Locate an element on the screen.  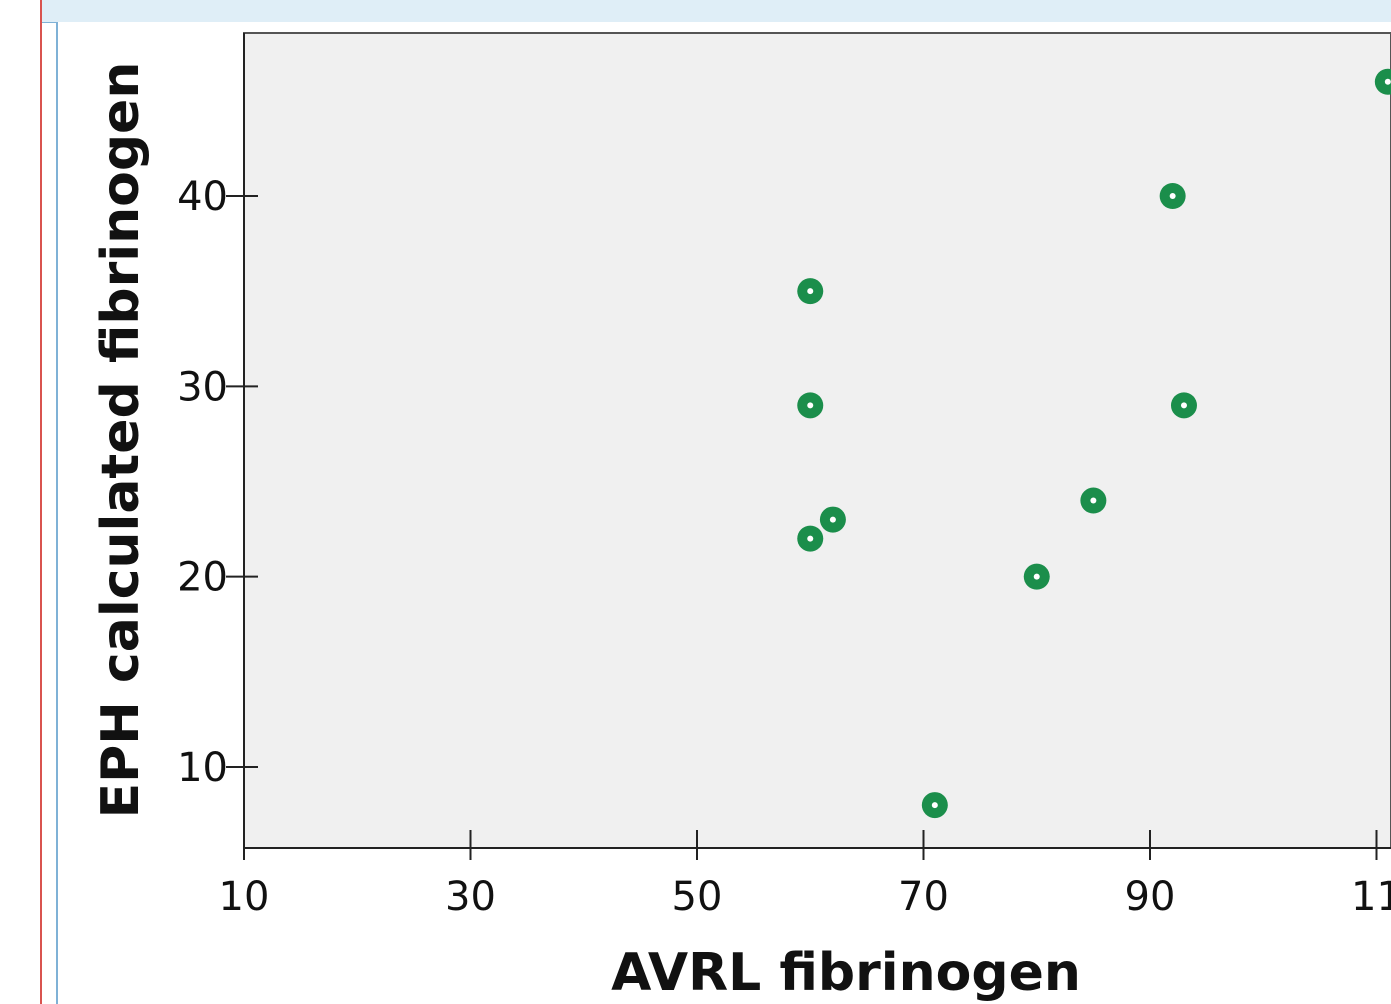
x-axis-title: AVRL fibrinogen is located at coordinates (846, 973).